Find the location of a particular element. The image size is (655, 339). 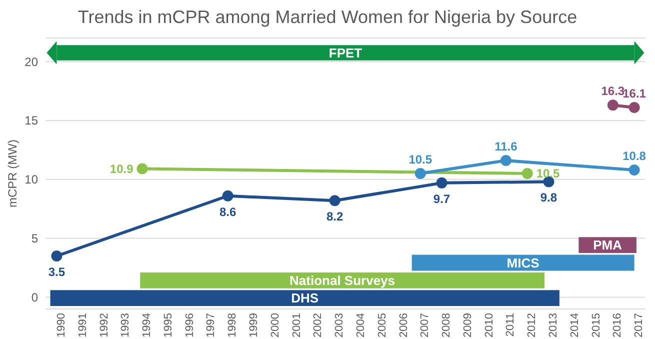

x-tick-label: 1998 is located at coordinates (232, 325).